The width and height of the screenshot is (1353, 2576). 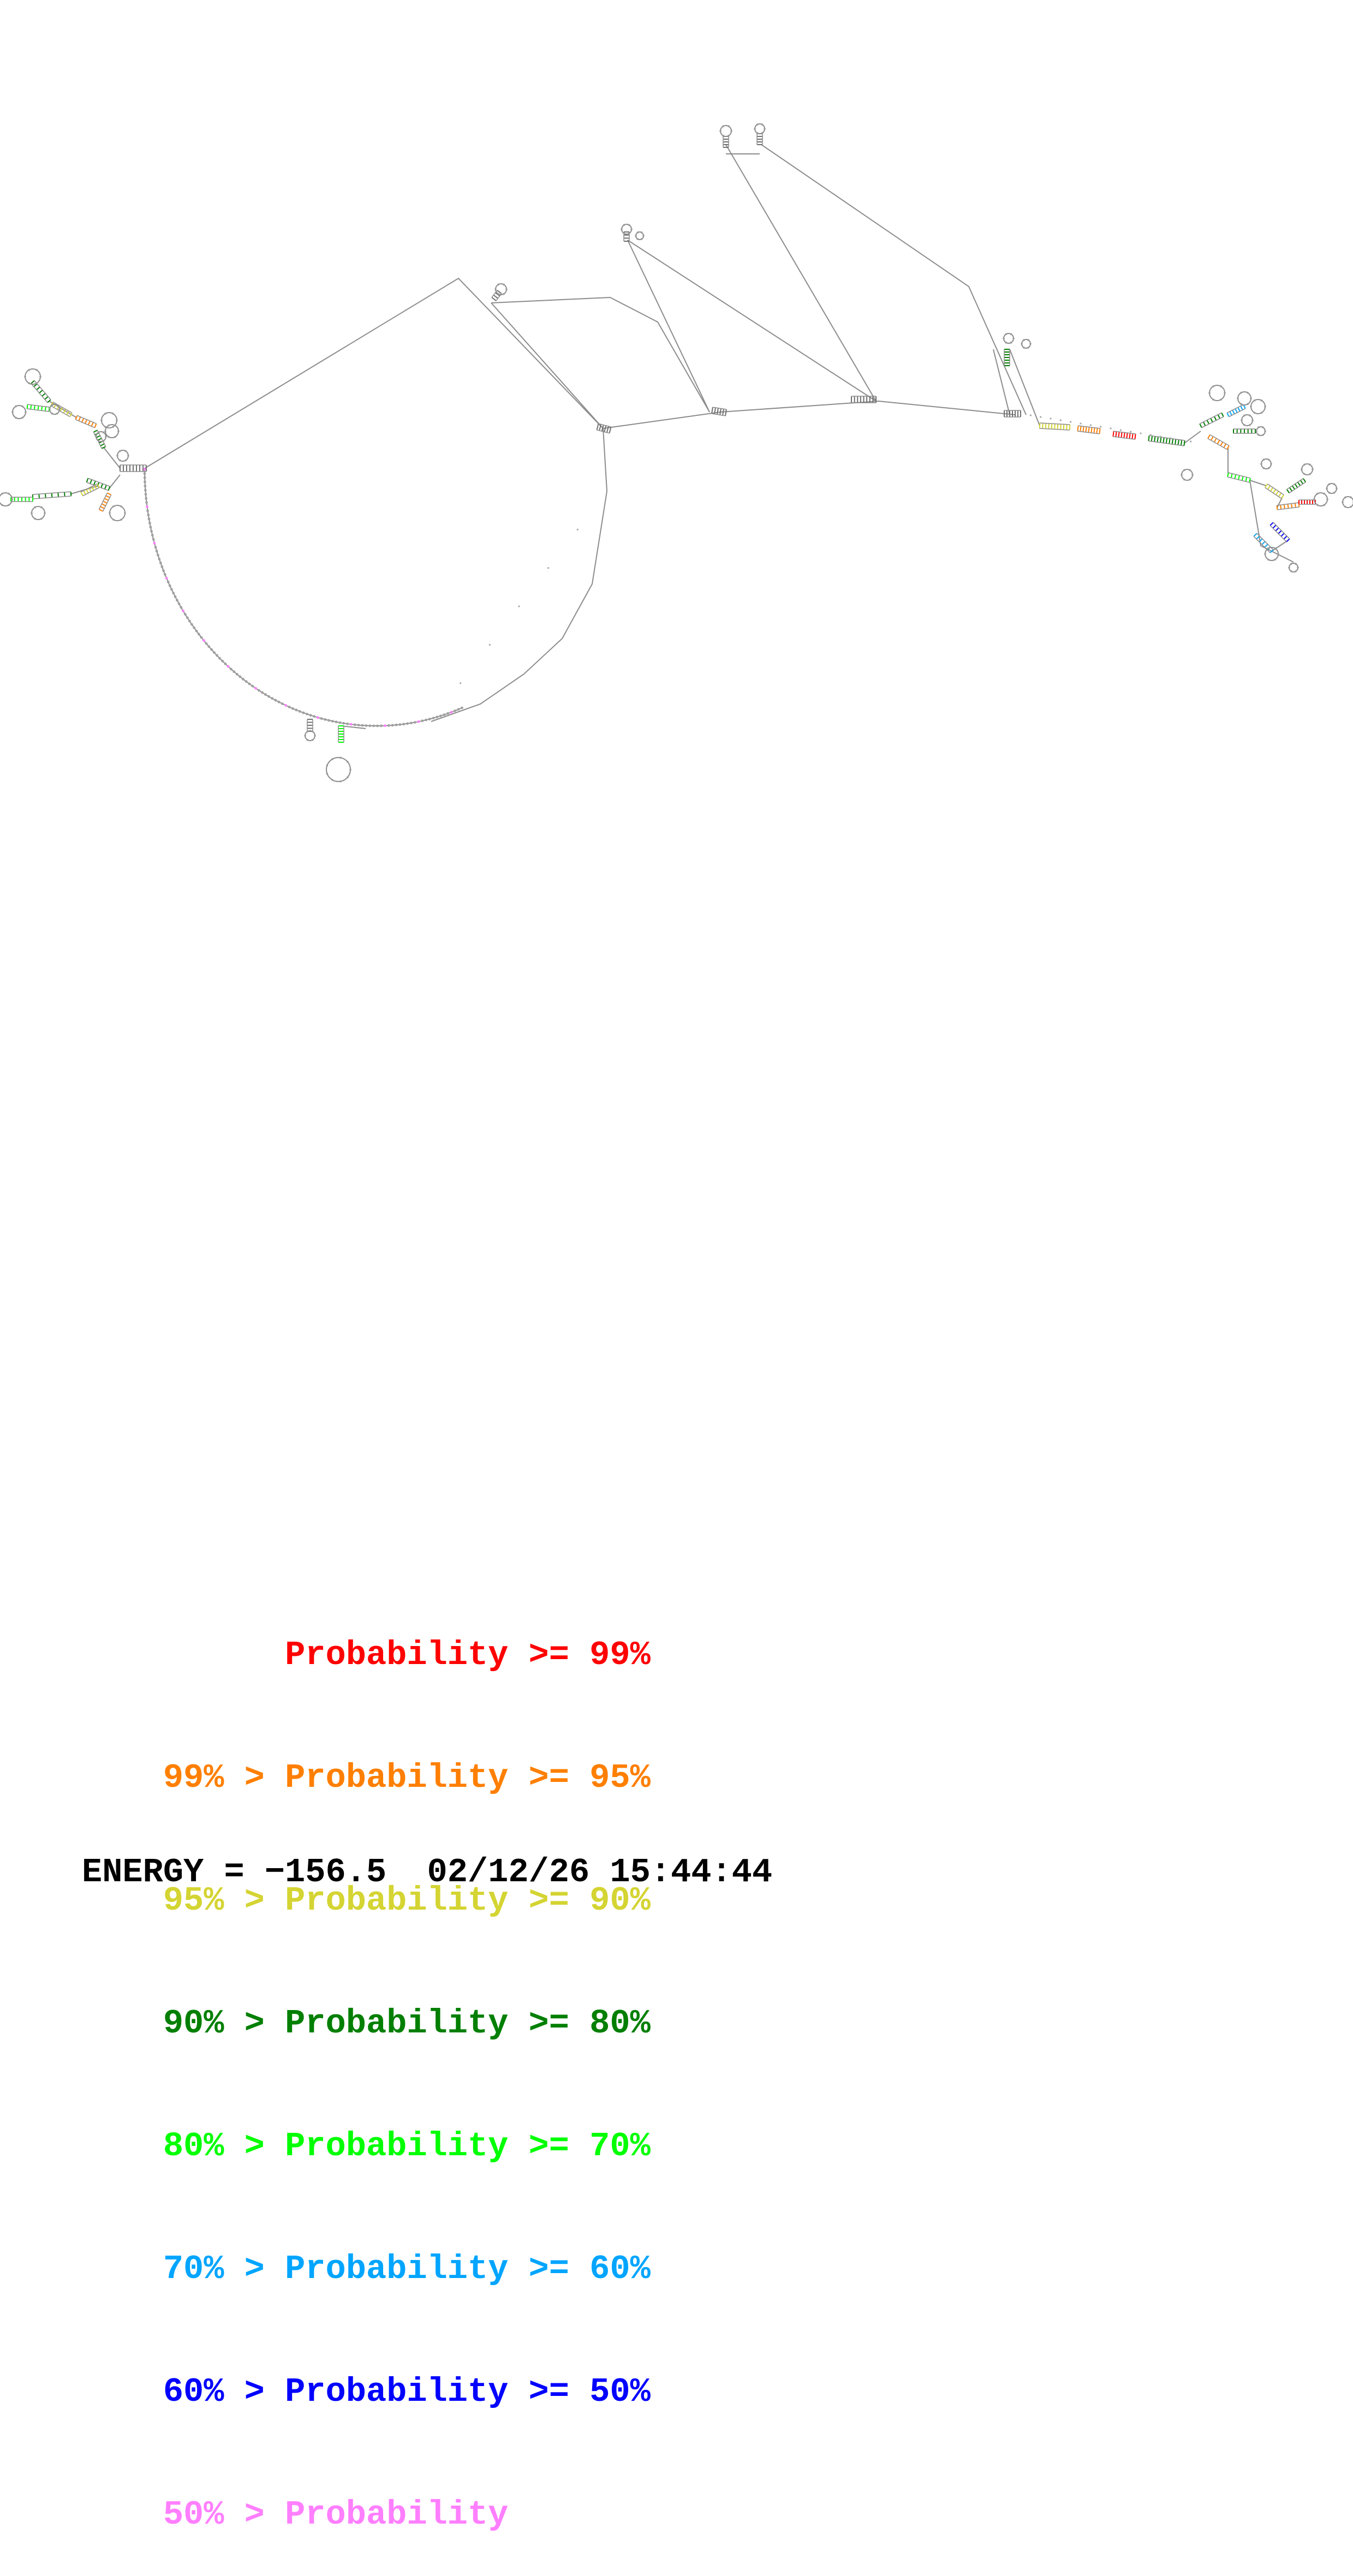 What do you see at coordinates (224, 1777) in the screenshot?
I see `legend-prefix: 99% >` at bounding box center [224, 1777].